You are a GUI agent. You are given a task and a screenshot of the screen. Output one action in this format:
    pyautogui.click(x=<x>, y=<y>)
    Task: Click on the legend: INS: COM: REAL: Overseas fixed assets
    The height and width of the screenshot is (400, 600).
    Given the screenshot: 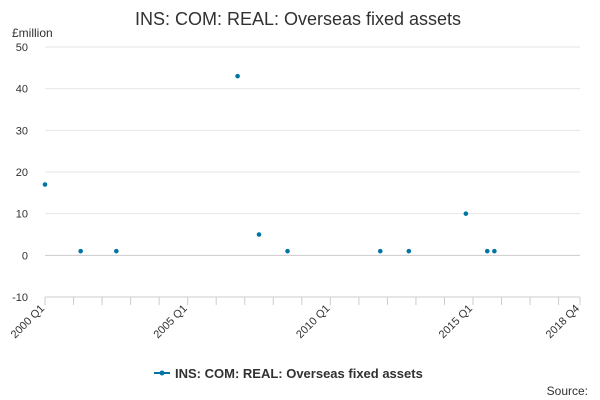 What is the action you would take?
    pyautogui.click(x=288, y=373)
    